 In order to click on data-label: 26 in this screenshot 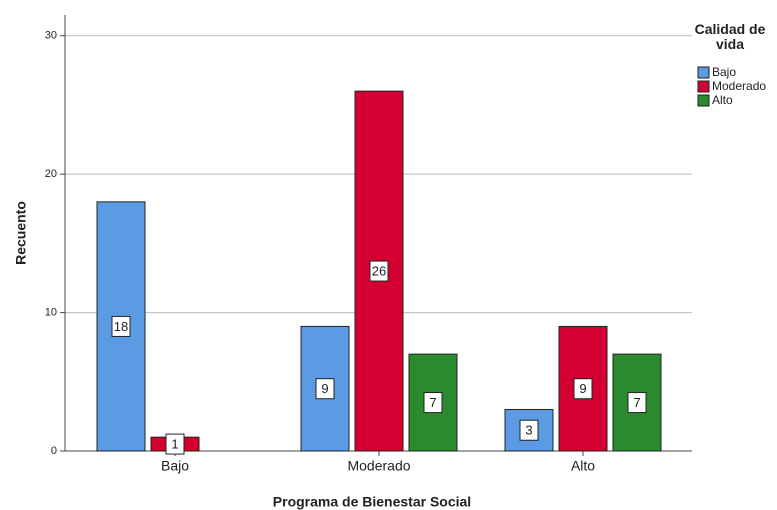, I will do `click(379, 271)`.